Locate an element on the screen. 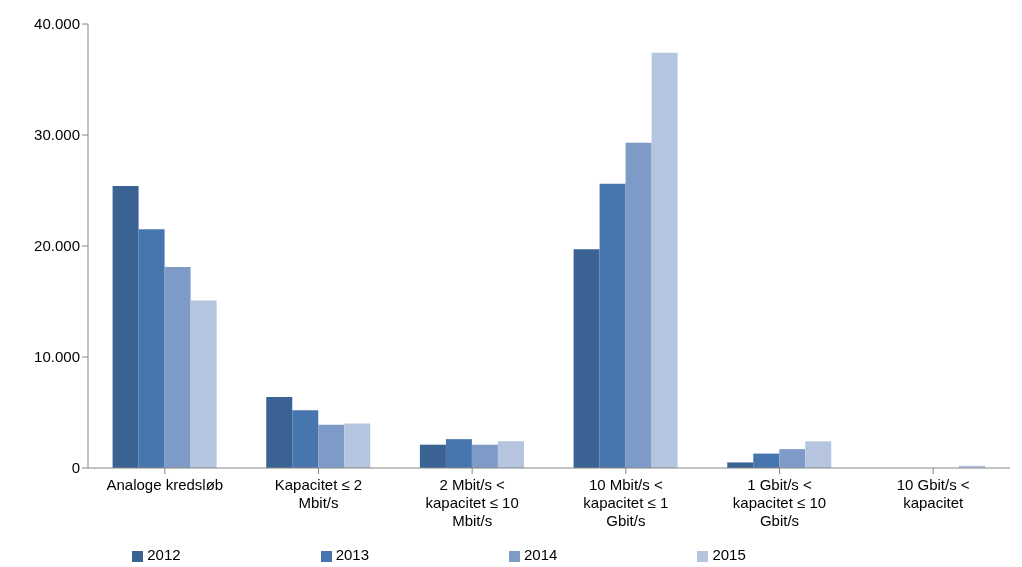  y-tick-label: 30.000 is located at coordinates (57, 135).